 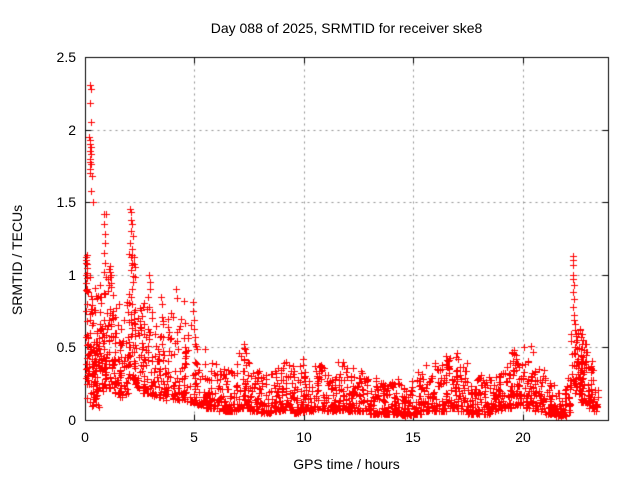 I want to click on y-tick-label: 0.5, so click(x=66, y=347).